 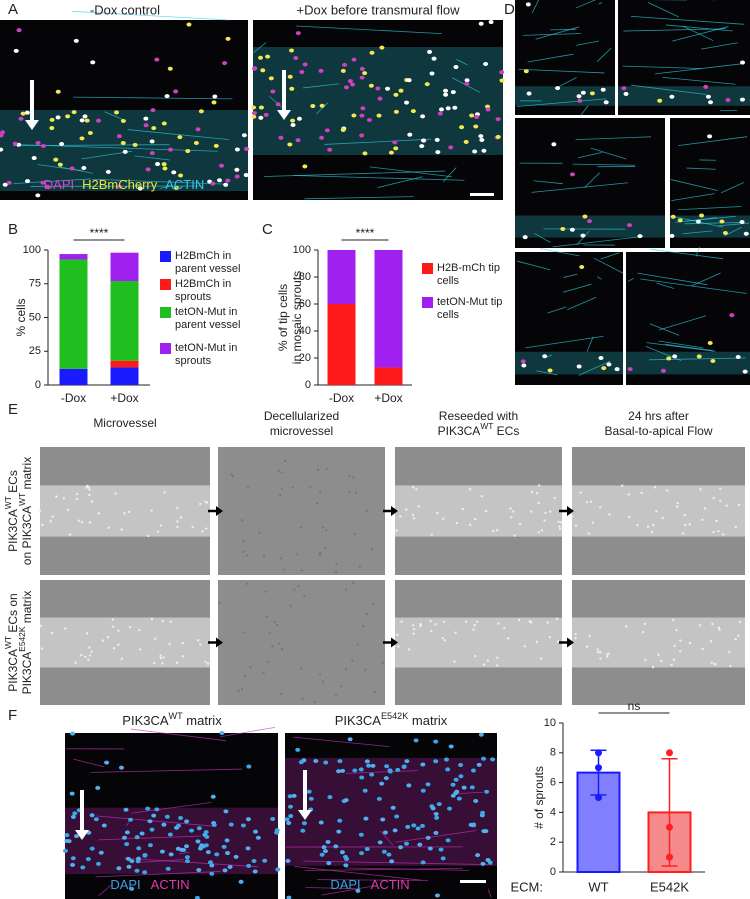 What do you see at coordinates (13, 483) in the screenshot?
I see `text-segment: ECs` at bounding box center [13, 483].